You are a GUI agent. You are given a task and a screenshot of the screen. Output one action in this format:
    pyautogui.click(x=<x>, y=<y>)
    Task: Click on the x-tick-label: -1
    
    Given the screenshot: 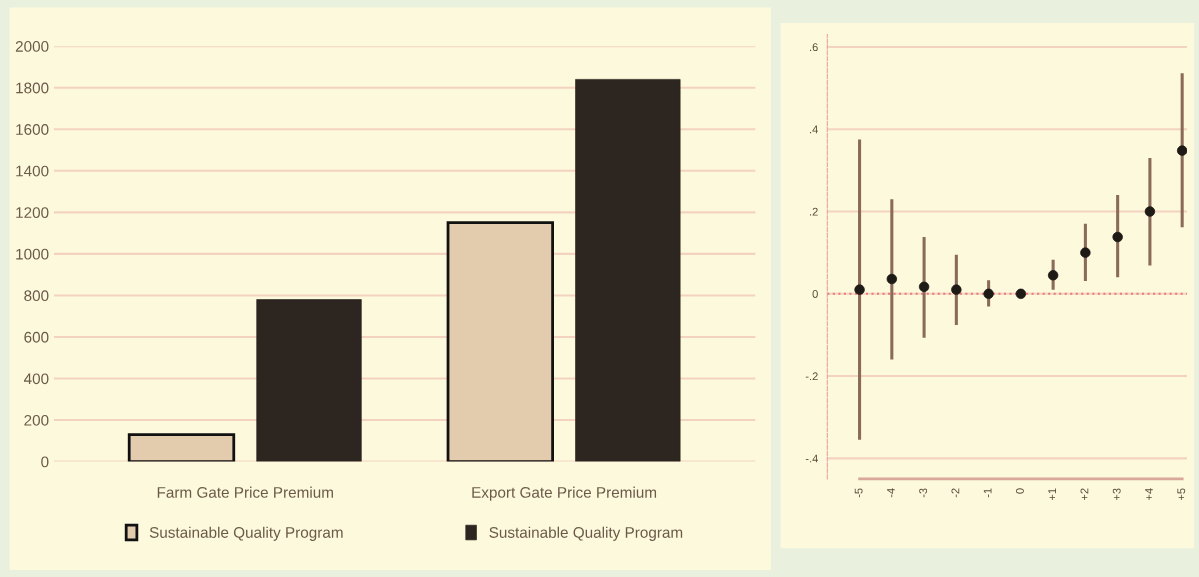 What is the action you would take?
    pyautogui.click(x=987, y=493)
    